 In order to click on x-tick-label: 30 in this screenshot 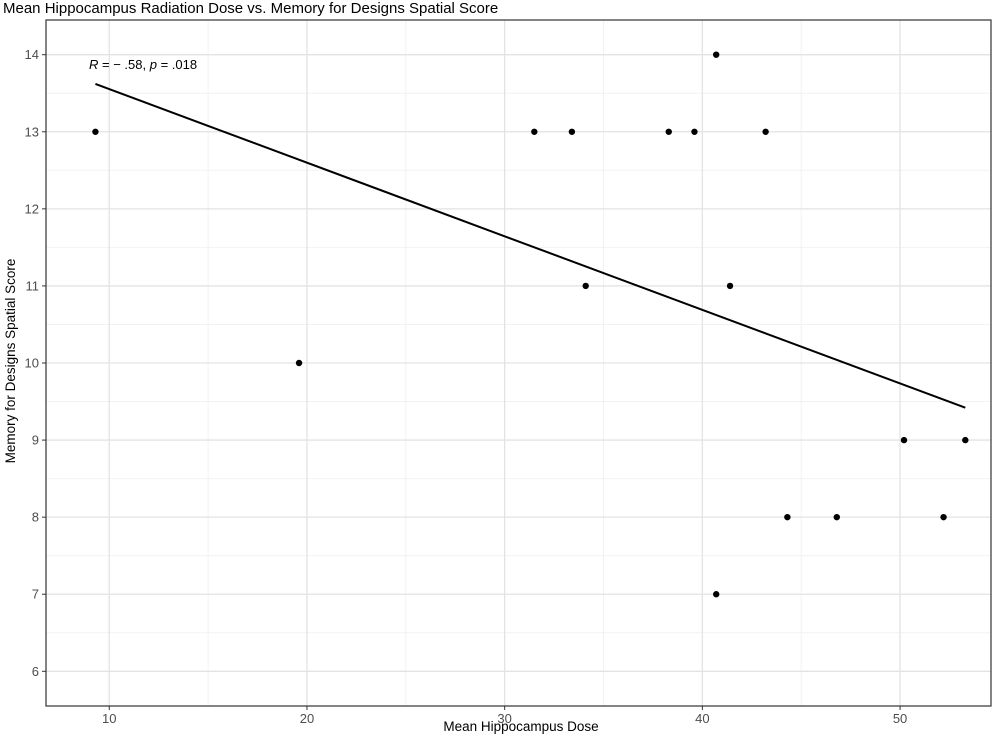, I will do `click(504, 718)`.